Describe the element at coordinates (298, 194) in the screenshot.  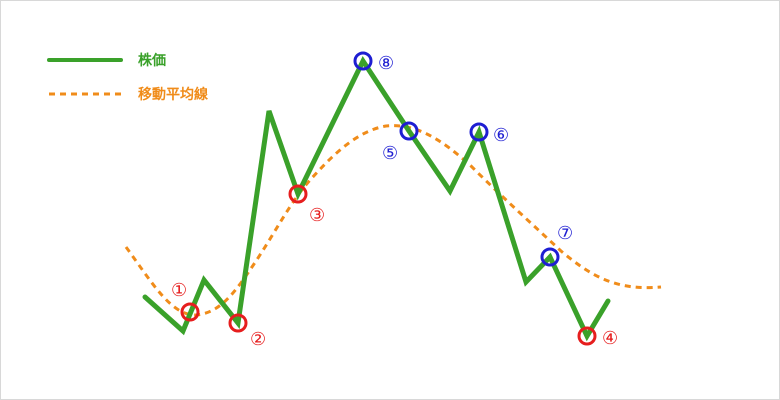
I see `marker-3-circle` at that location.